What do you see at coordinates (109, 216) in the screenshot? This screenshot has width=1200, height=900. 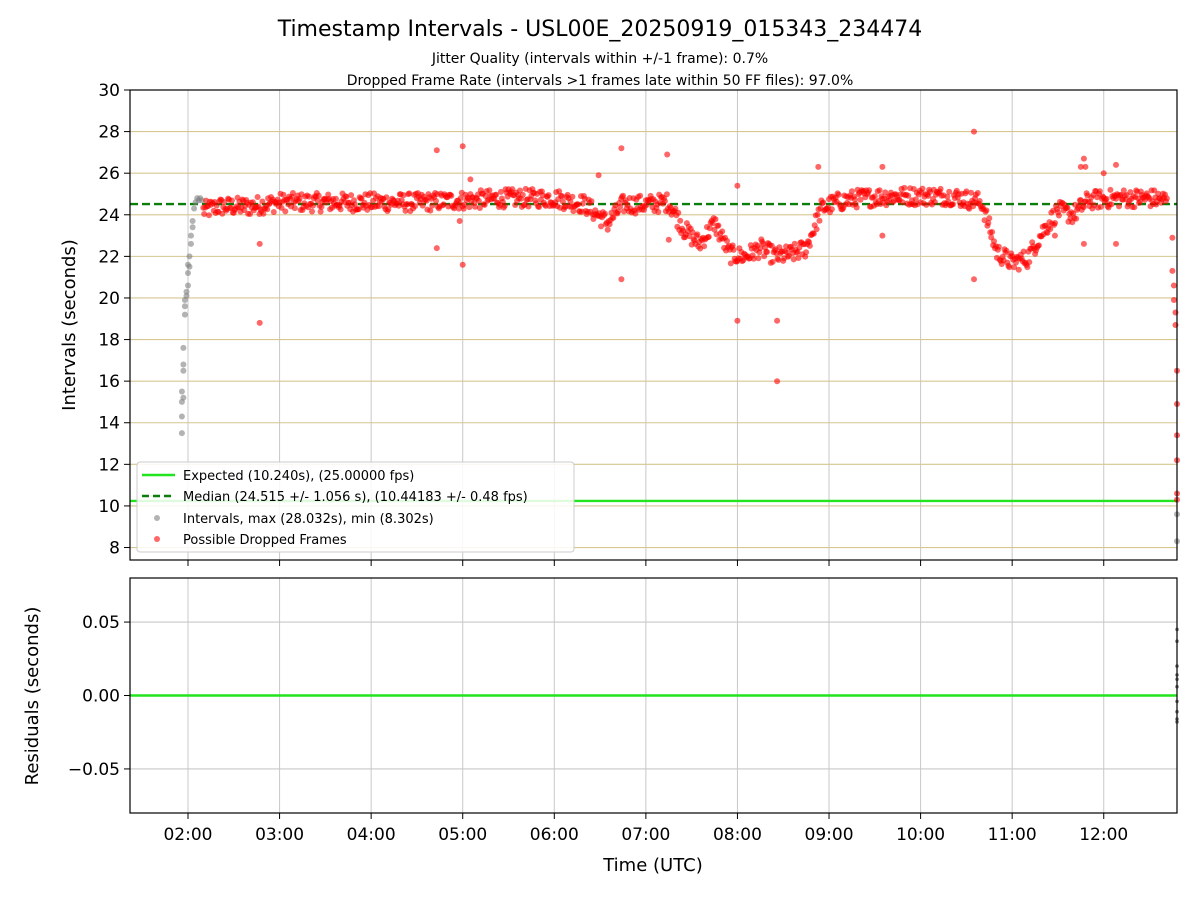 I see `y-tick-label: 24` at bounding box center [109, 216].